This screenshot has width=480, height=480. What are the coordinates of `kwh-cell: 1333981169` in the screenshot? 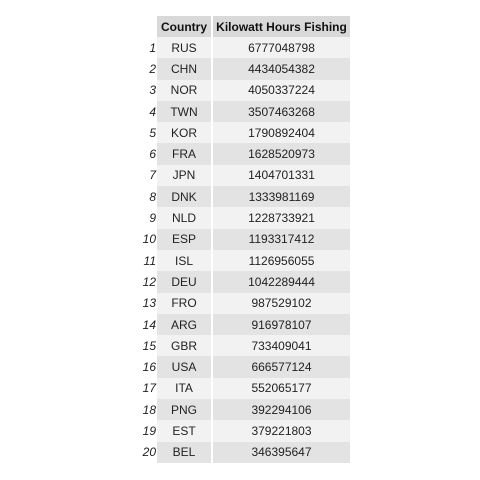 It's located at (281, 197).